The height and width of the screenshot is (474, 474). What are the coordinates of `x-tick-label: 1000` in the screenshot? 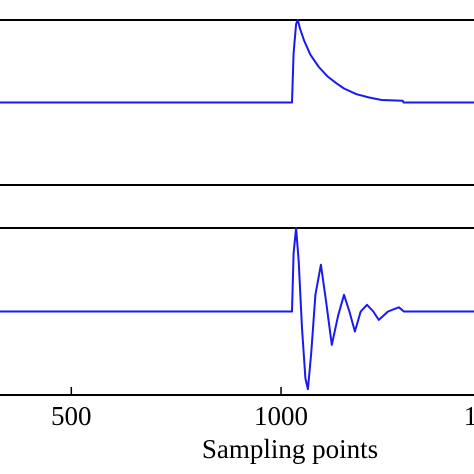 It's located at (281, 416).